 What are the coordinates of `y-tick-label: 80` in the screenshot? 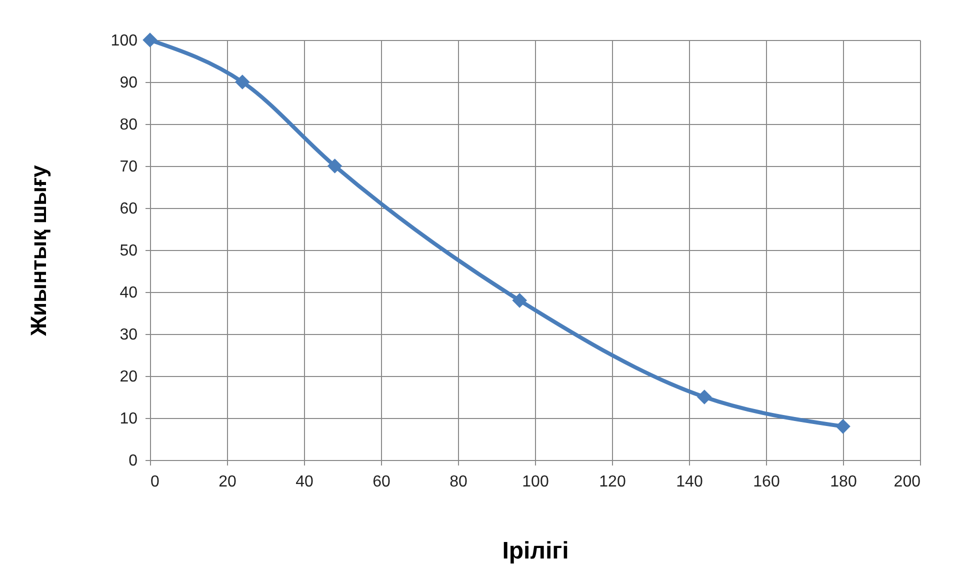 It's located at (129, 125).